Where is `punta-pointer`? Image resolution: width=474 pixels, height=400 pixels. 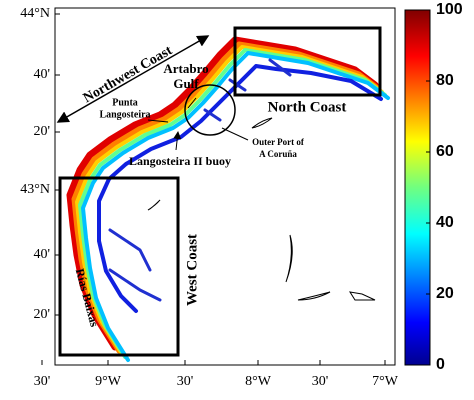 punta-pointer is located at coordinates (158, 121).